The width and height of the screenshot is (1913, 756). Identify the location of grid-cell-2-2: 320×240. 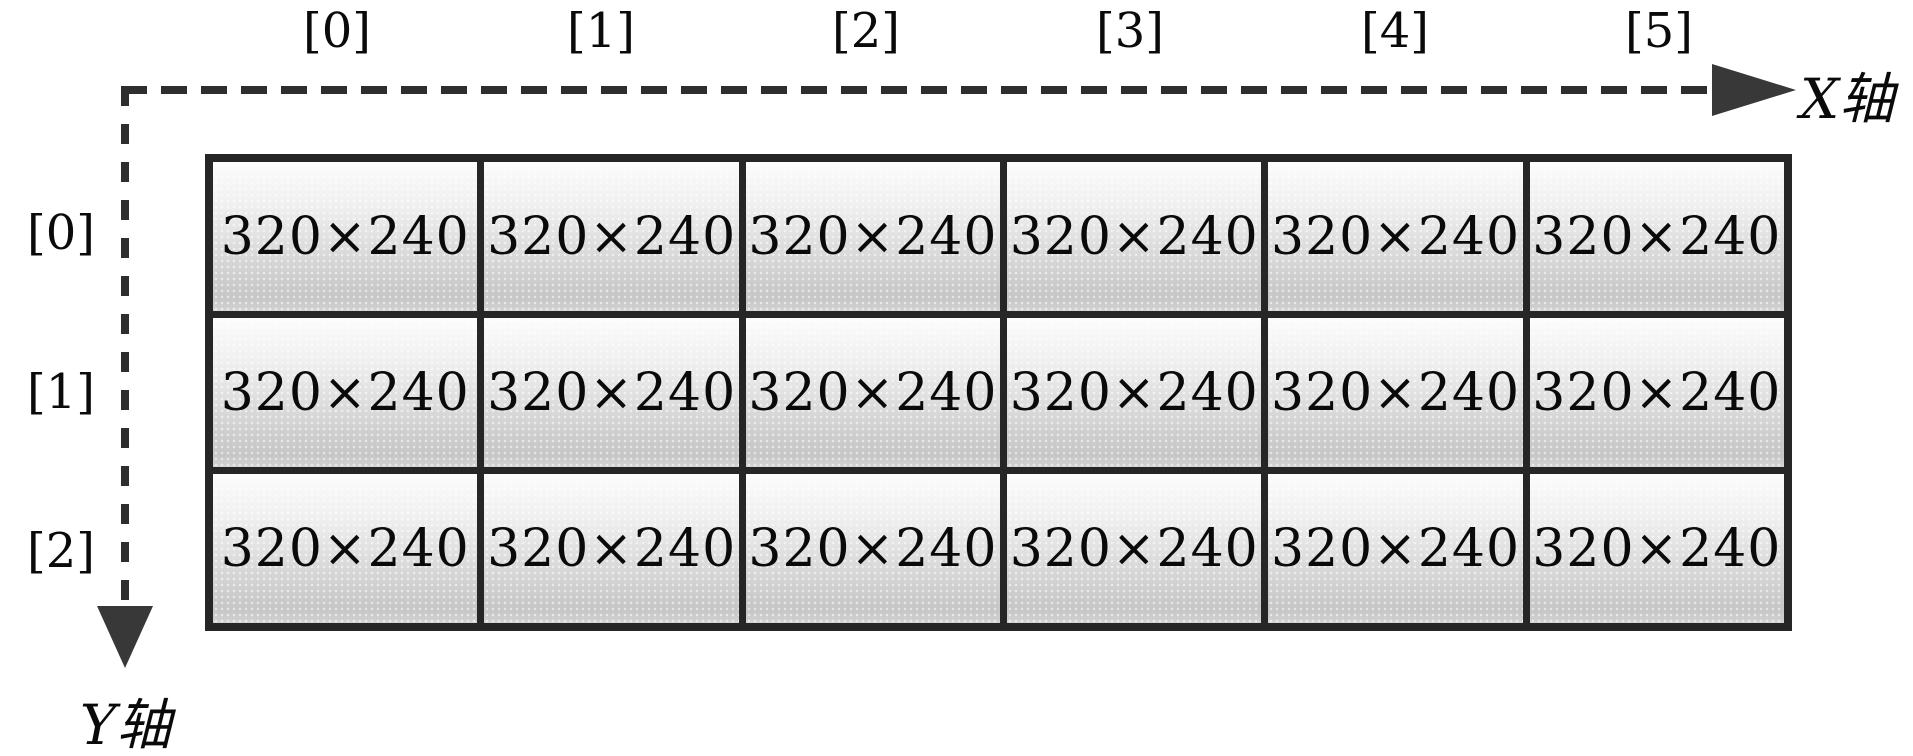
(873, 548).